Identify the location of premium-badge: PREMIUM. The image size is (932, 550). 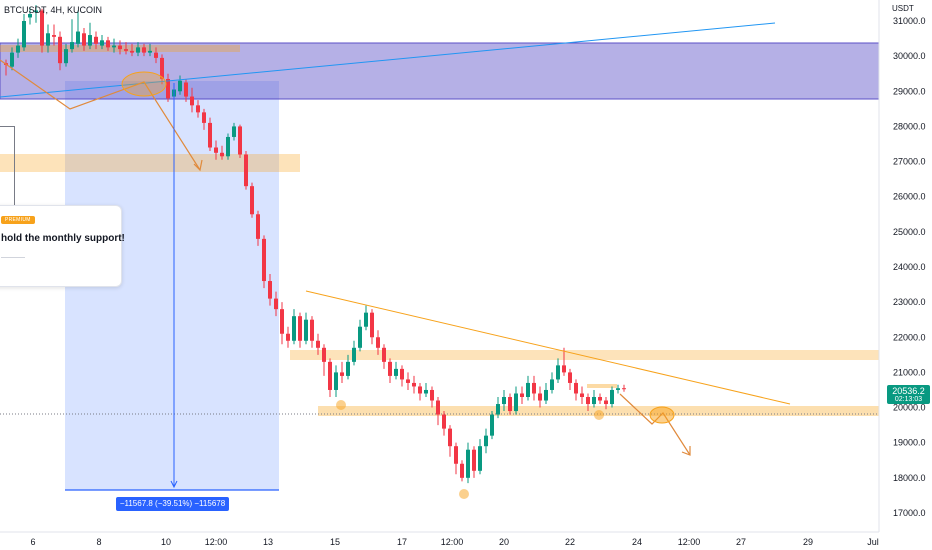
(18, 220).